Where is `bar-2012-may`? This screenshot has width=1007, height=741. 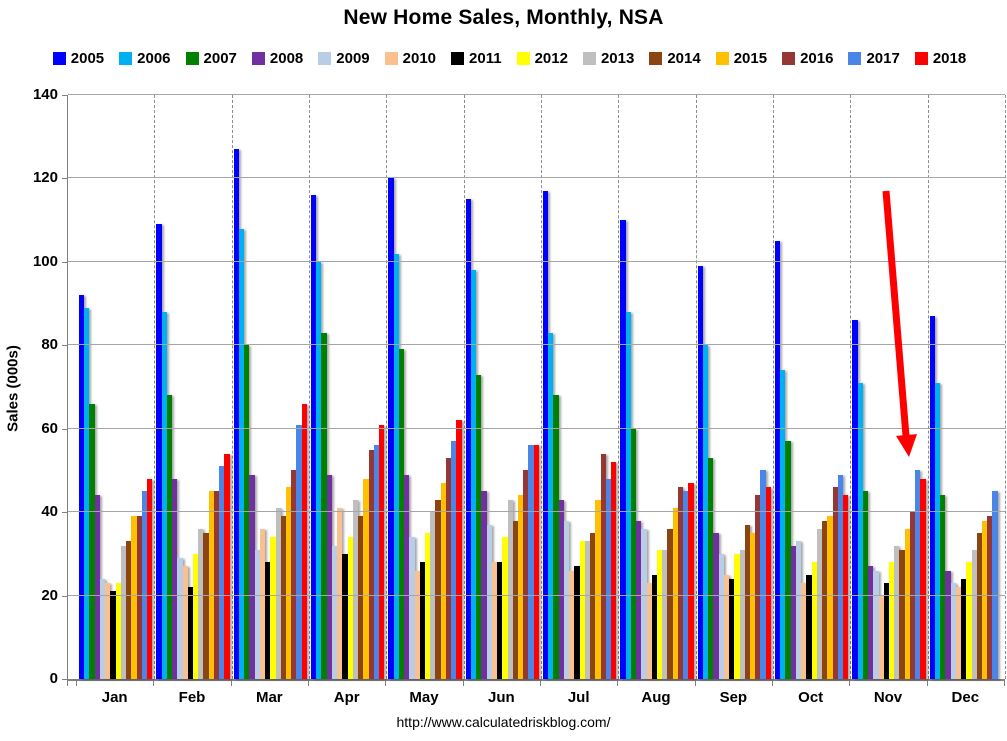 bar-2012-may is located at coordinates (427, 606).